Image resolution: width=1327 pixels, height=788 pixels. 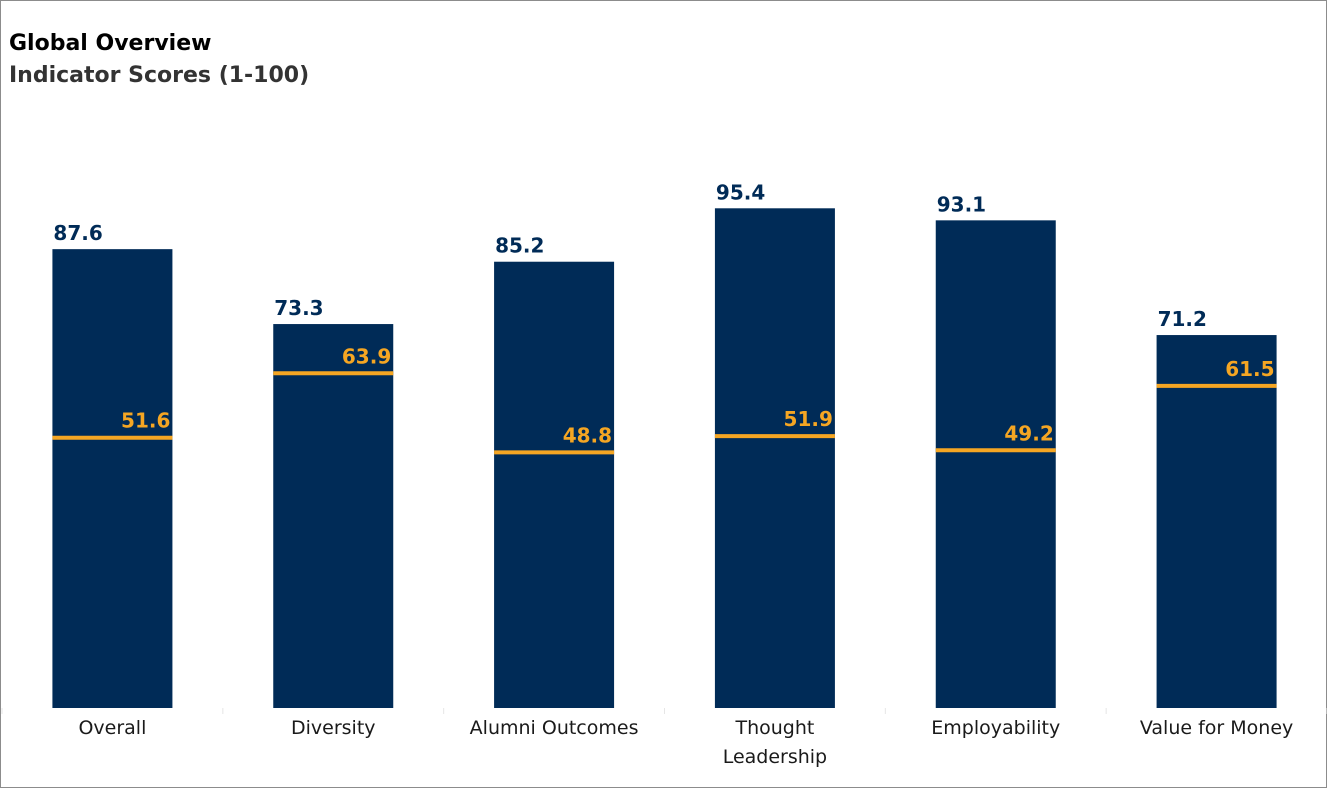 I want to click on category-label: Value for Money, so click(x=1216, y=728).